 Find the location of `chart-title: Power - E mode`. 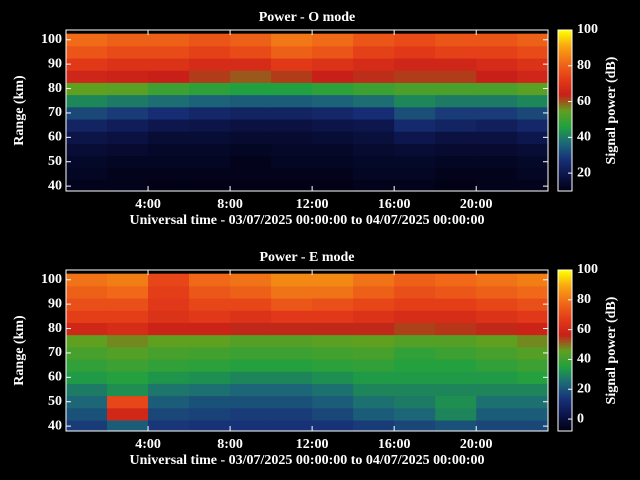

chart-title: Power - E mode is located at coordinates (307, 257).